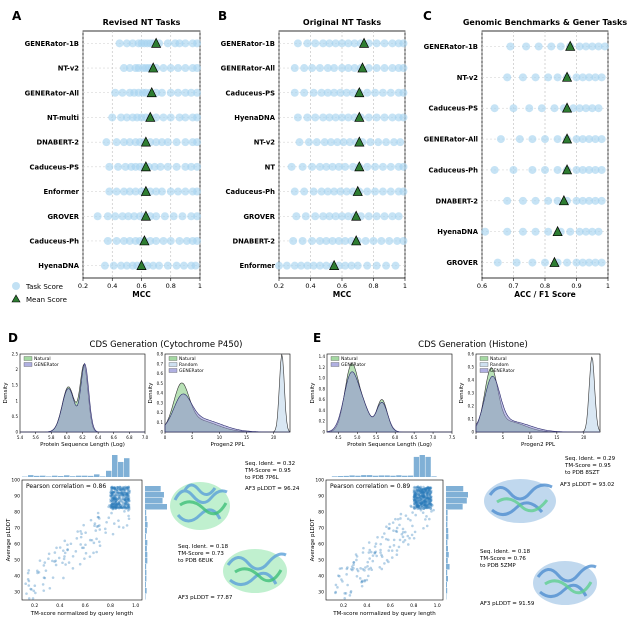 The image size is (634, 617). I want to click on y-tick-label: 50, so click(321, 561).